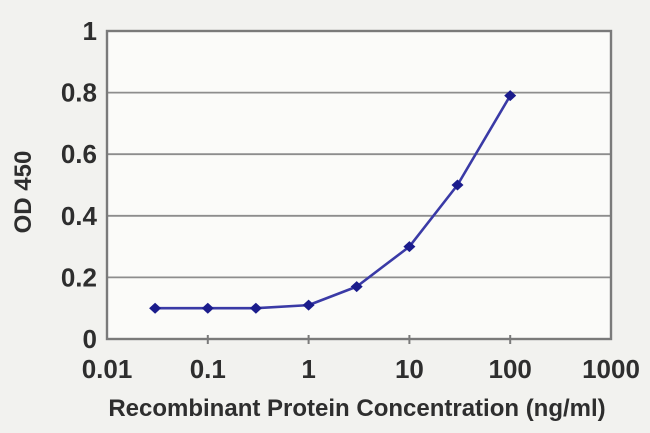 This screenshot has height=433, width=650. Describe the element at coordinates (79, 154) in the screenshot. I see `y-tick-label: 0.6` at that location.